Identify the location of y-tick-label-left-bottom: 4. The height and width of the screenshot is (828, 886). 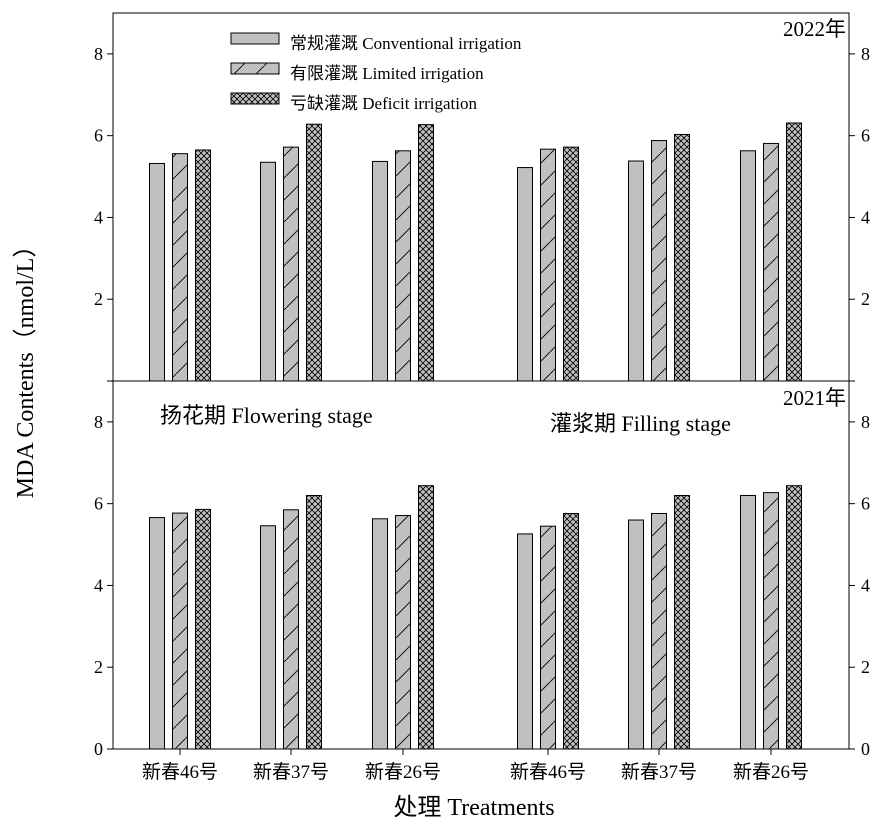
(98, 585).